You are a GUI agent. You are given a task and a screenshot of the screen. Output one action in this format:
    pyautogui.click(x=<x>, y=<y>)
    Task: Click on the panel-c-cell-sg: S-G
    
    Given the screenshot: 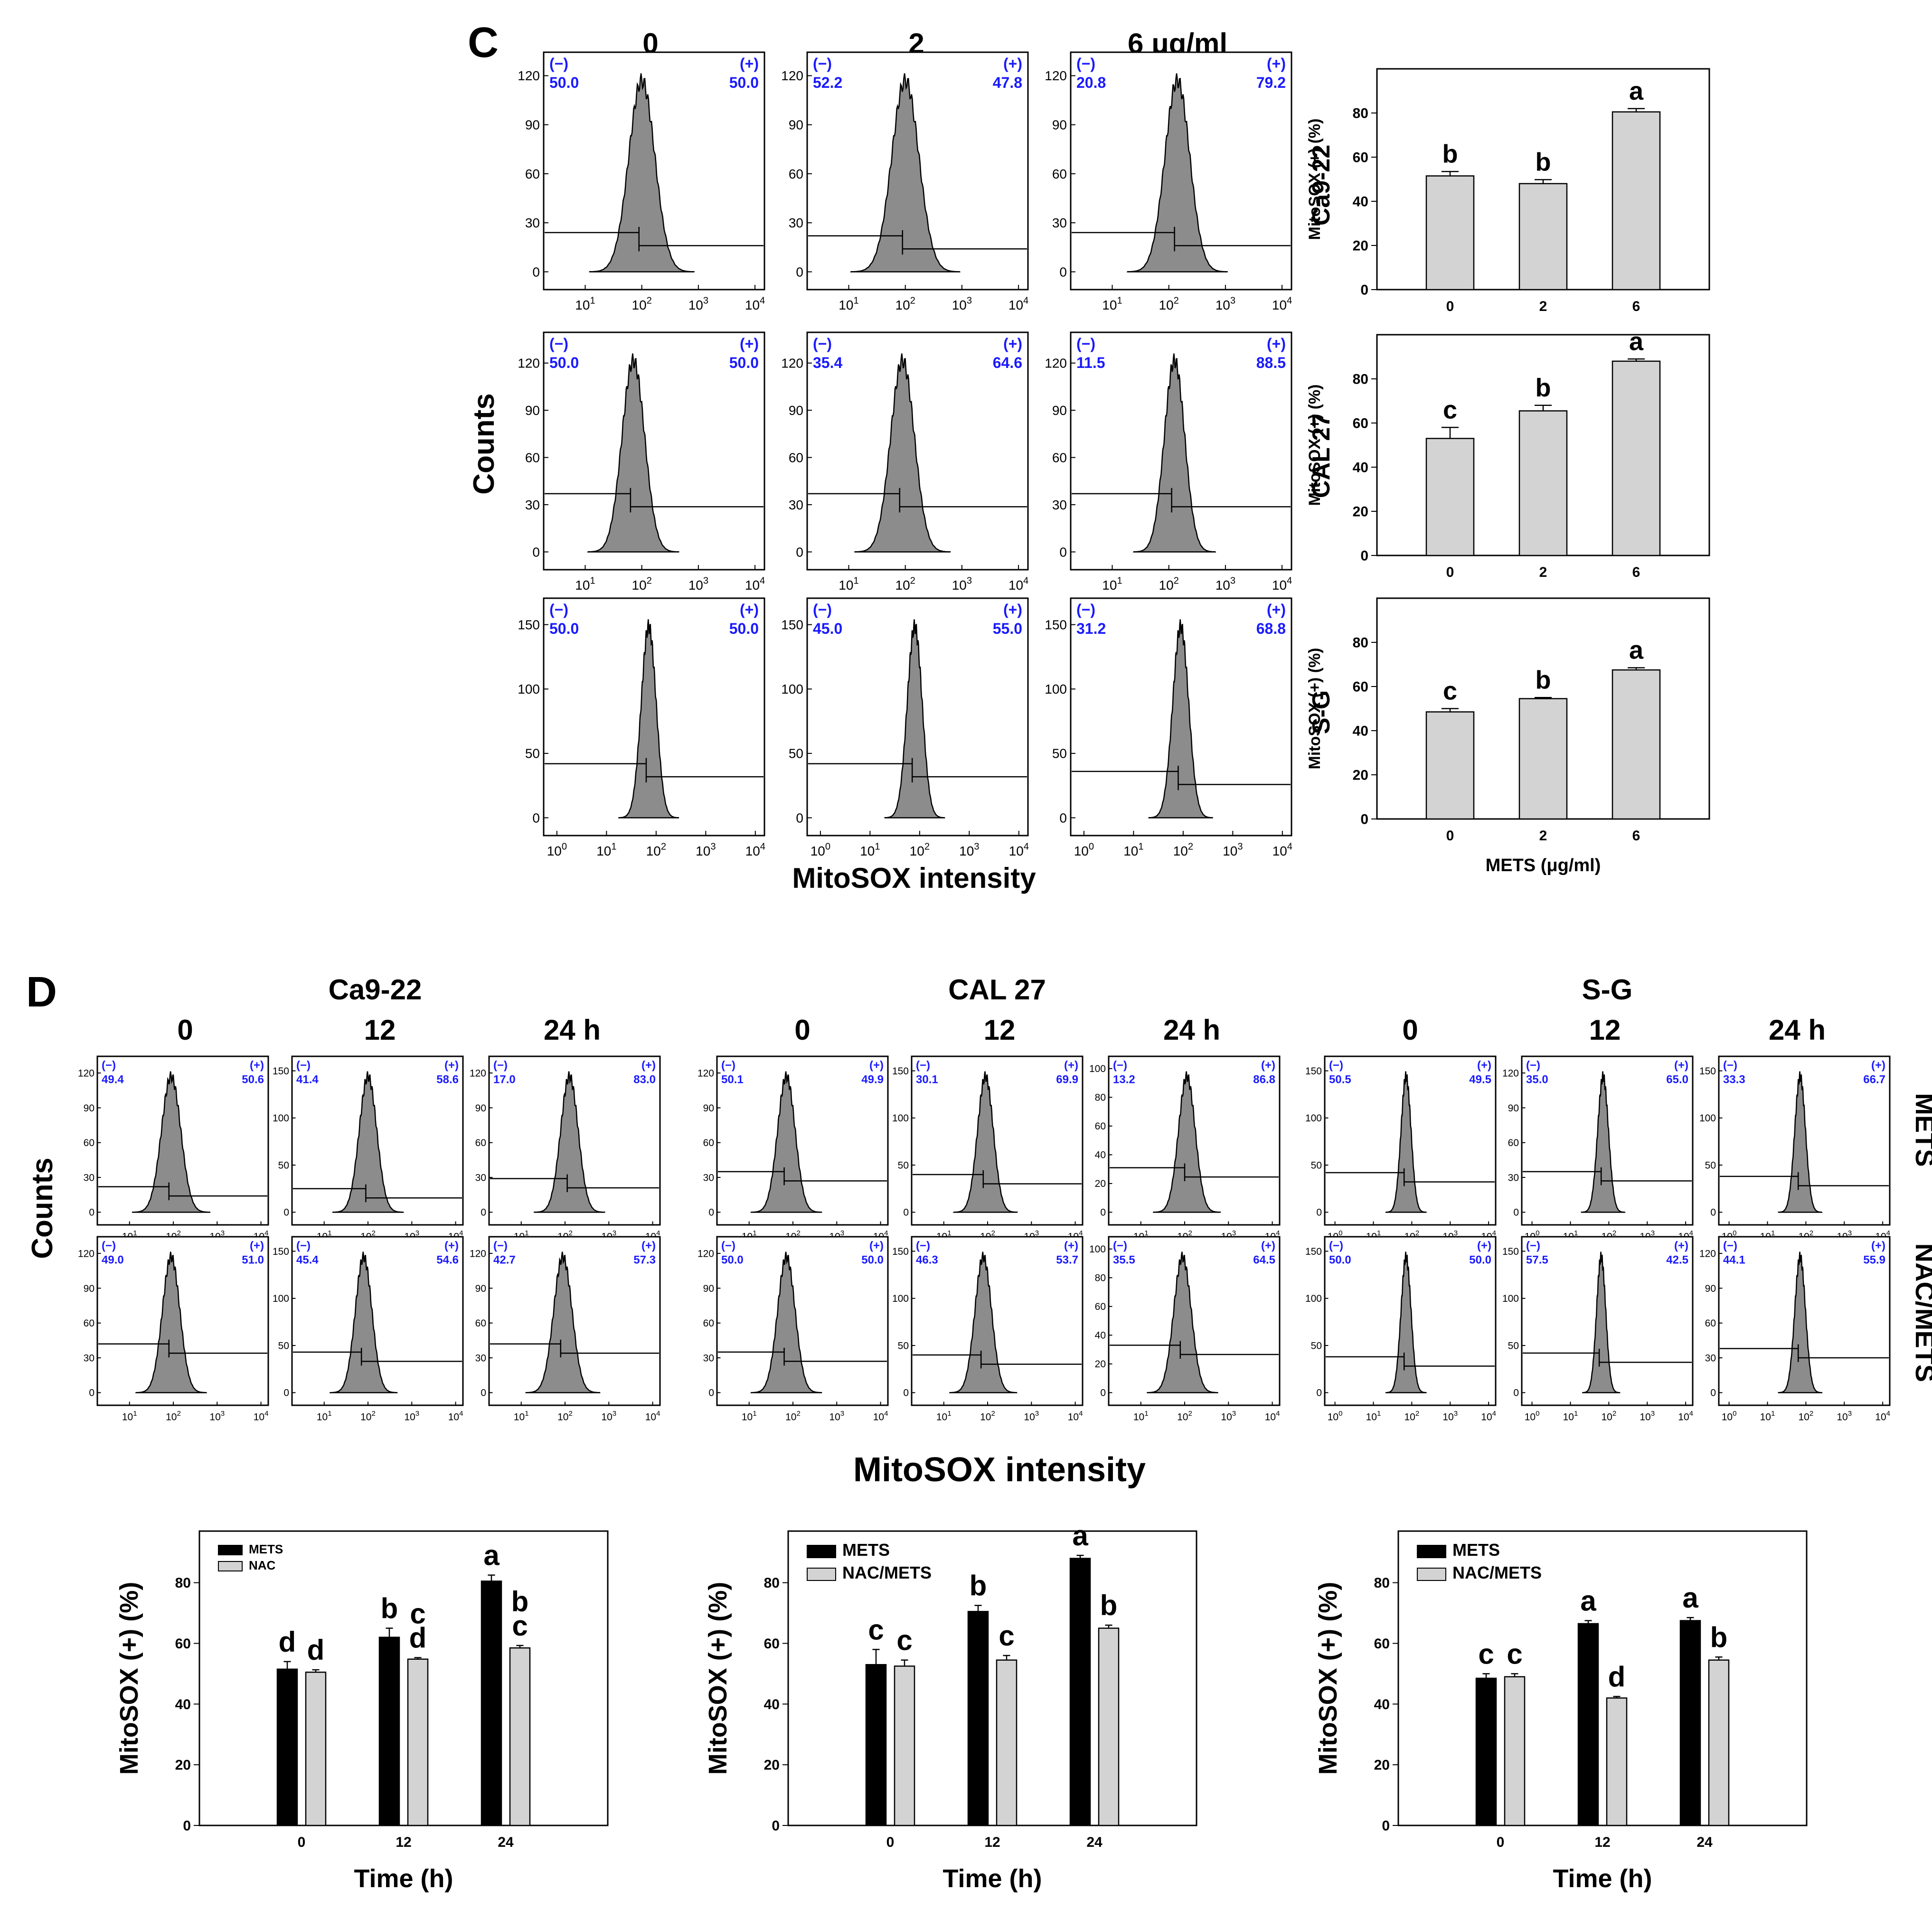 What is the action you would take?
    pyautogui.click(x=1321, y=712)
    